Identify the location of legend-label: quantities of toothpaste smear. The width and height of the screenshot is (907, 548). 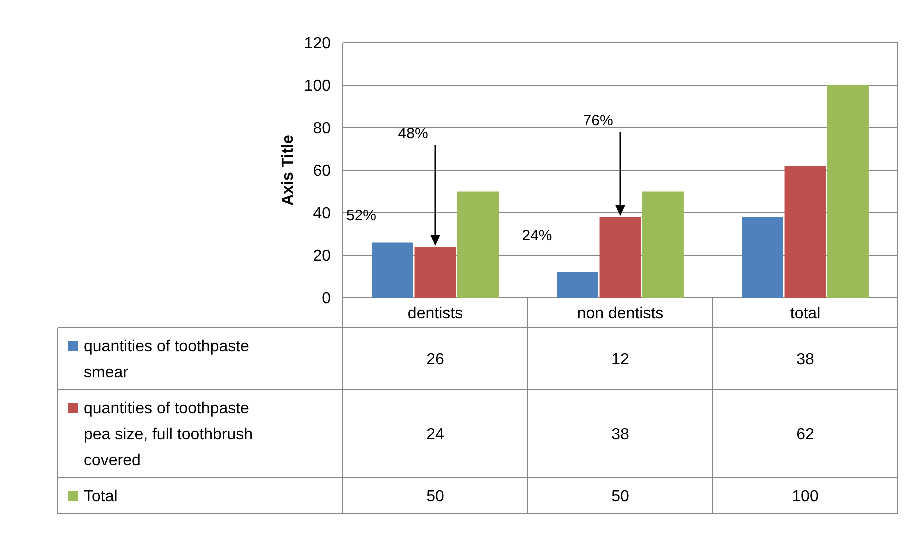
(167, 360).